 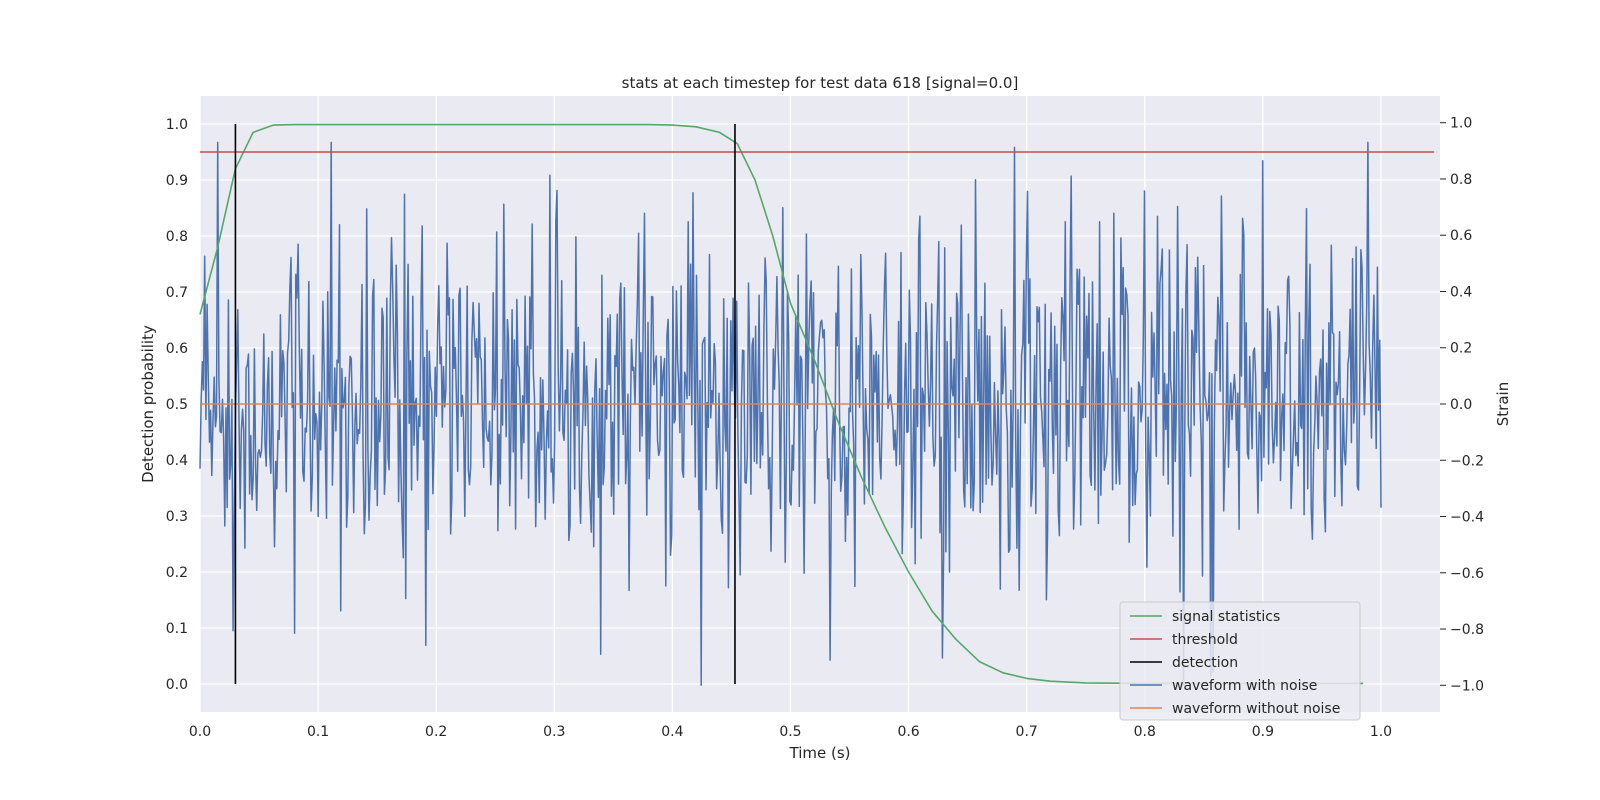 I want to click on x-tick-label: 0.5, so click(x=790, y=732).